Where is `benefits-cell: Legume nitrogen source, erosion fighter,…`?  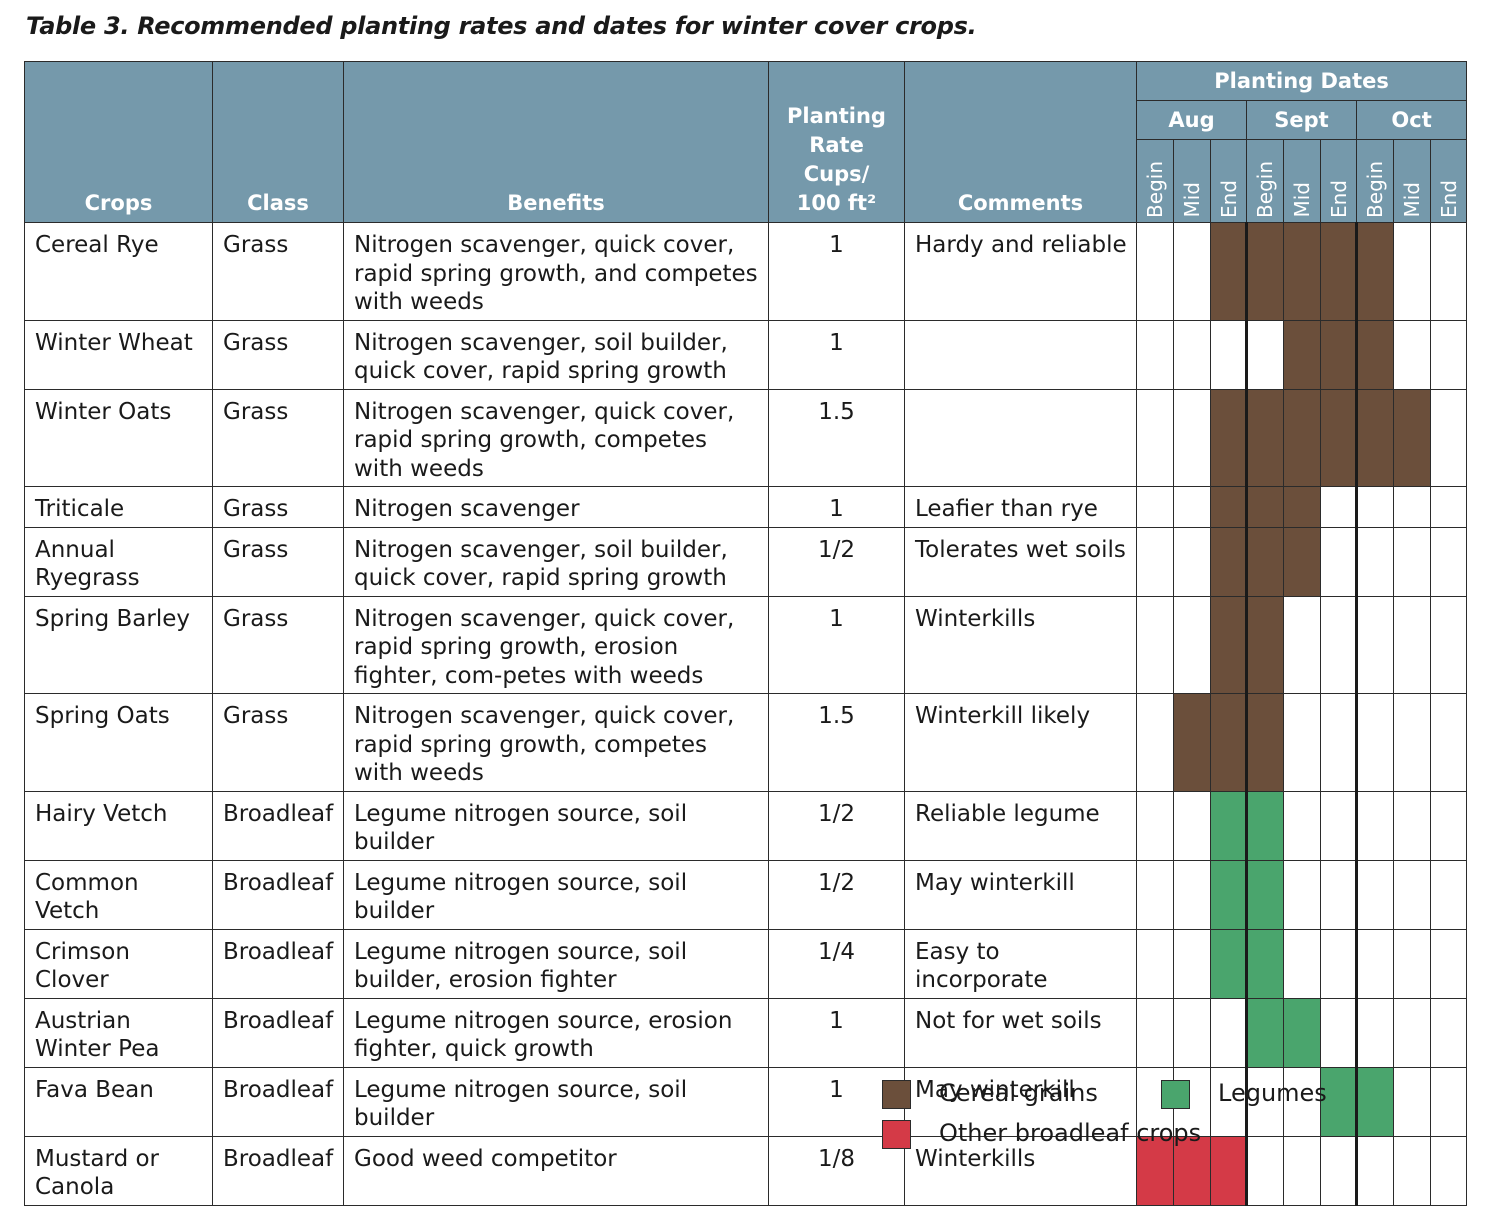
benefits-cell: Legume nitrogen source, erosion fighter,… is located at coordinates (556, 1032).